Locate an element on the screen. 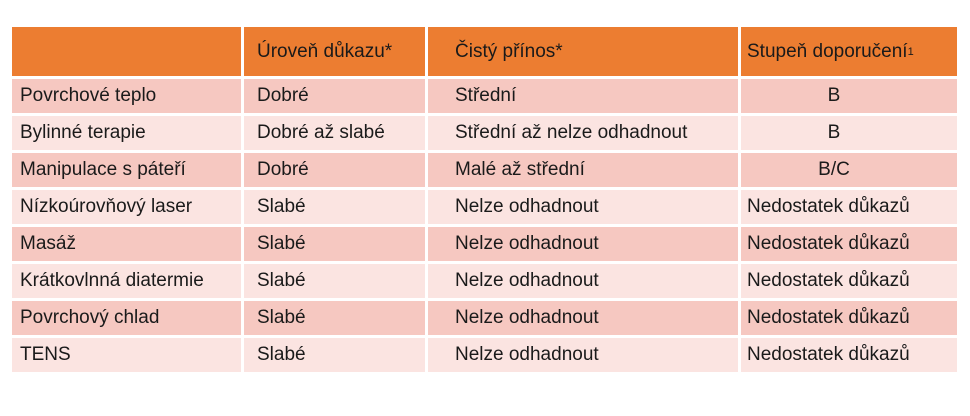 Image resolution: width=970 pixels, height=416 pixels. therapy-cell: Krátkovlnná diatermie is located at coordinates (126, 281).